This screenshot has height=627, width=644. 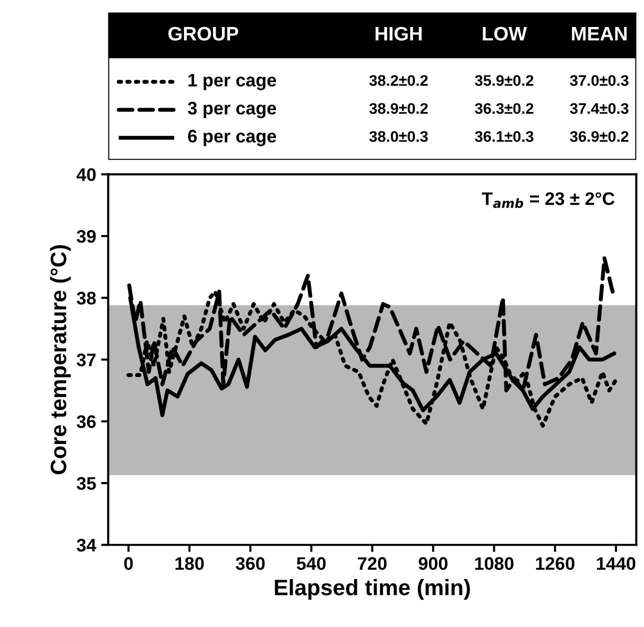 What do you see at coordinates (86, 483) in the screenshot?
I see `y-tick-label: 35` at bounding box center [86, 483].